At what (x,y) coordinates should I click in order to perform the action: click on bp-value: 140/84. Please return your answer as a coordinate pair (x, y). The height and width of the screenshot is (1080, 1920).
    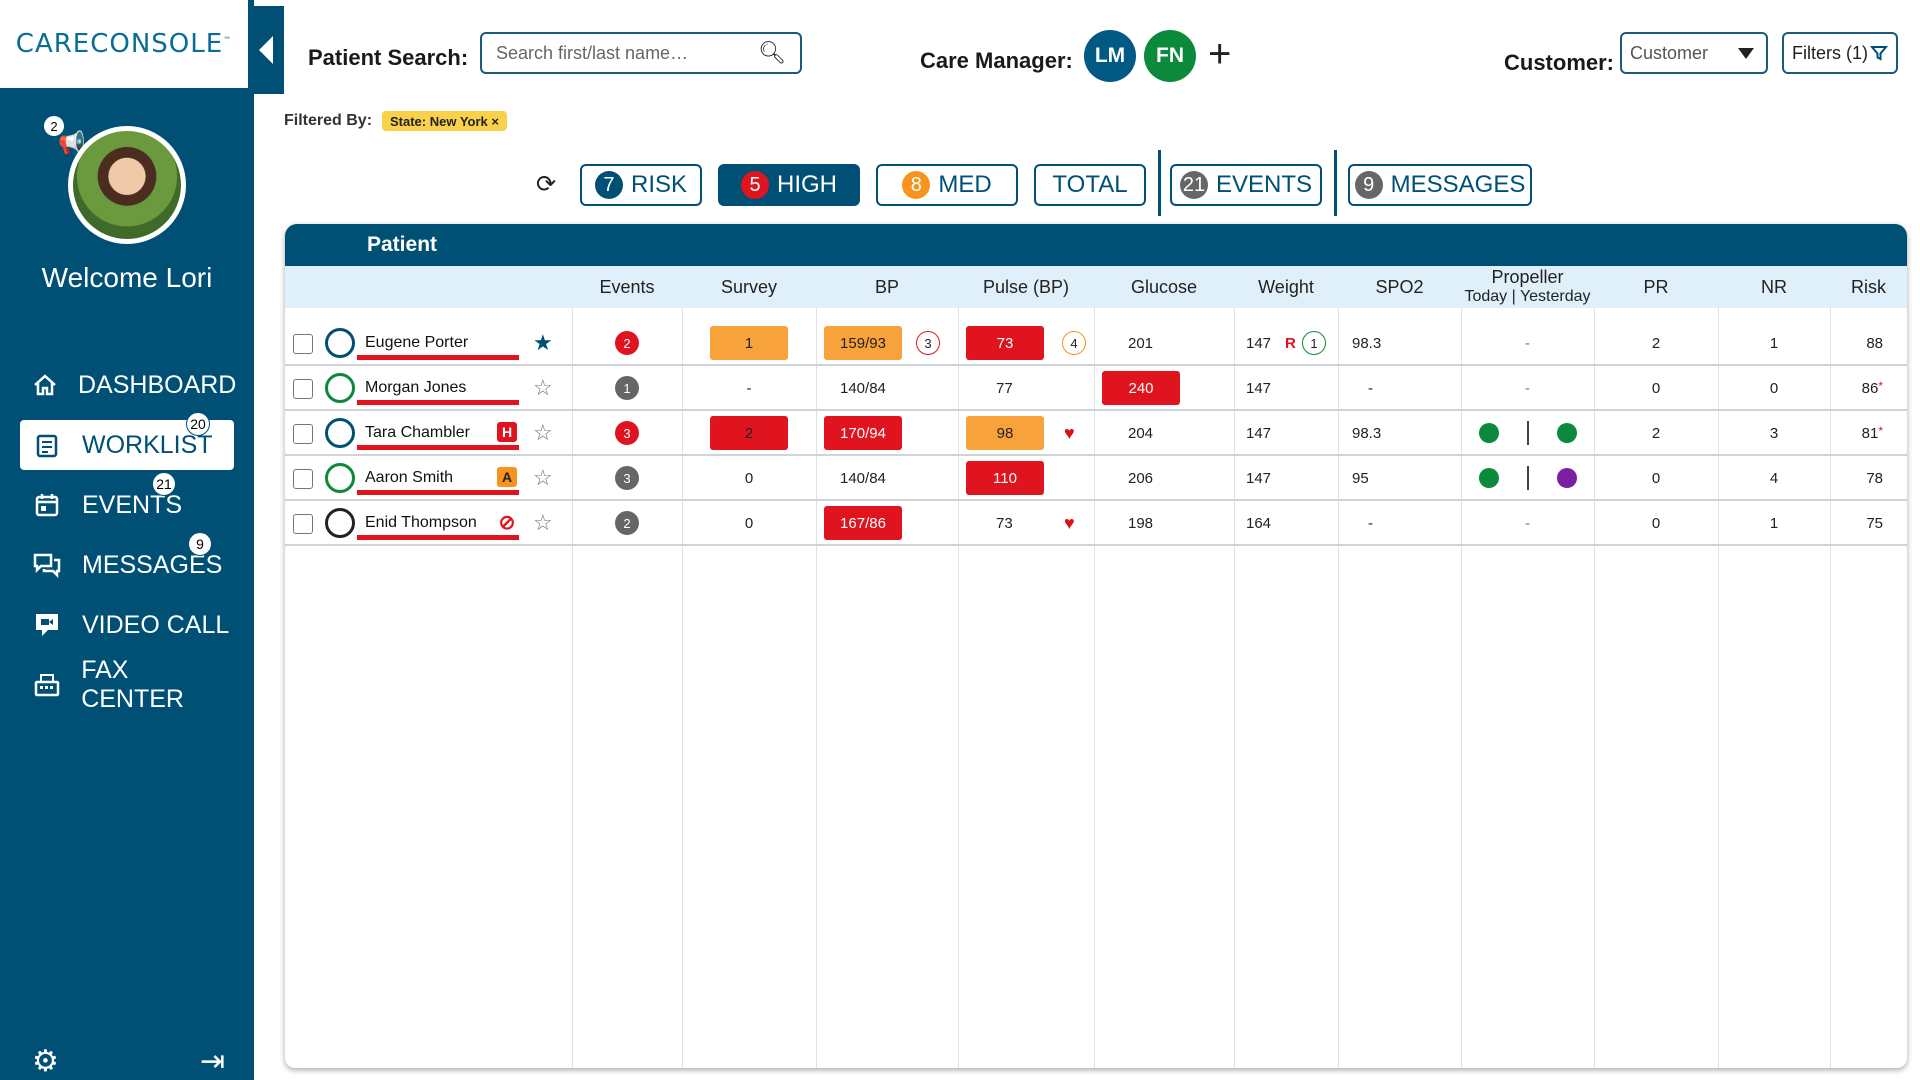
    Looking at the image, I should click on (863, 478).